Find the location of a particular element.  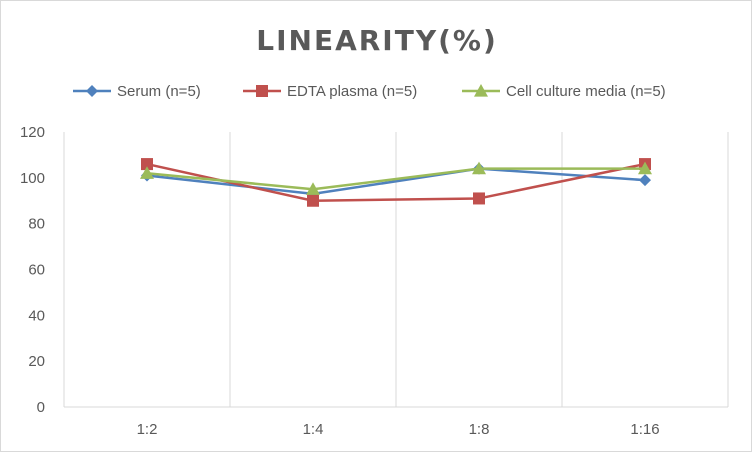

y-tick-label: 40 is located at coordinates (36, 315).